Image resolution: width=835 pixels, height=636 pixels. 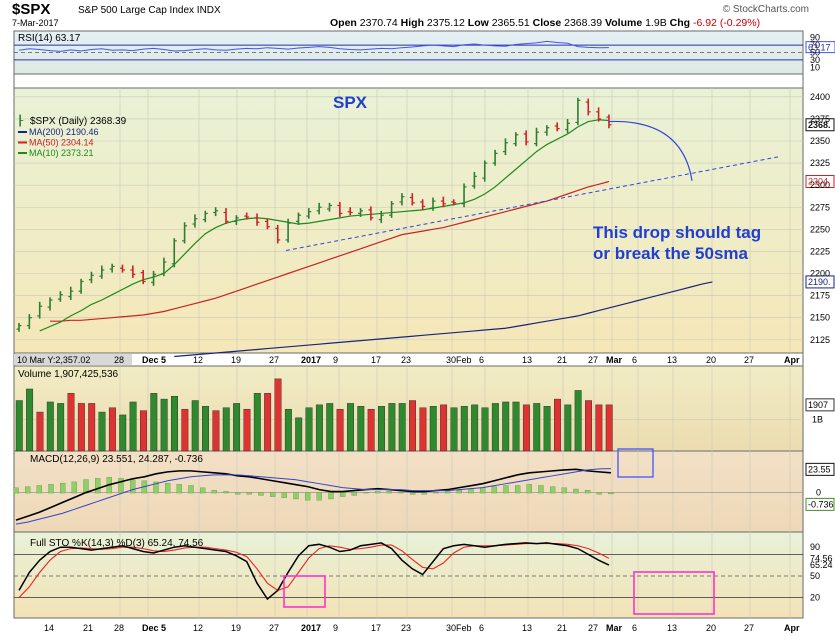 What do you see at coordinates (819, 182) in the screenshot?
I see `price-tag-1: 2304.` at bounding box center [819, 182].